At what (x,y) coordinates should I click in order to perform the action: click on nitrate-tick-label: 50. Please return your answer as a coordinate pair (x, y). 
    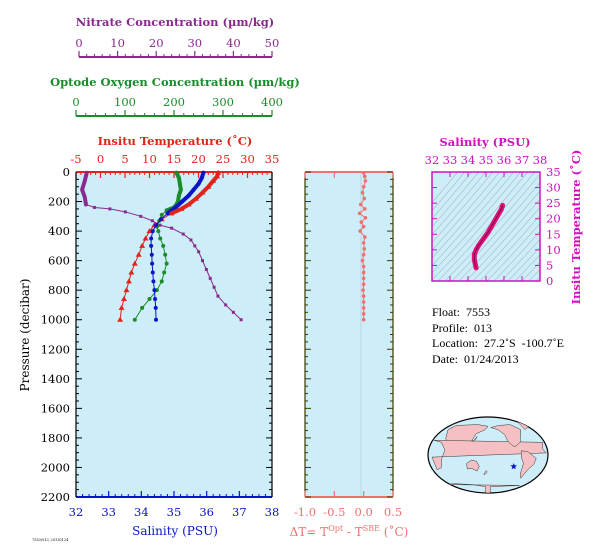
    Looking at the image, I should click on (272, 43).